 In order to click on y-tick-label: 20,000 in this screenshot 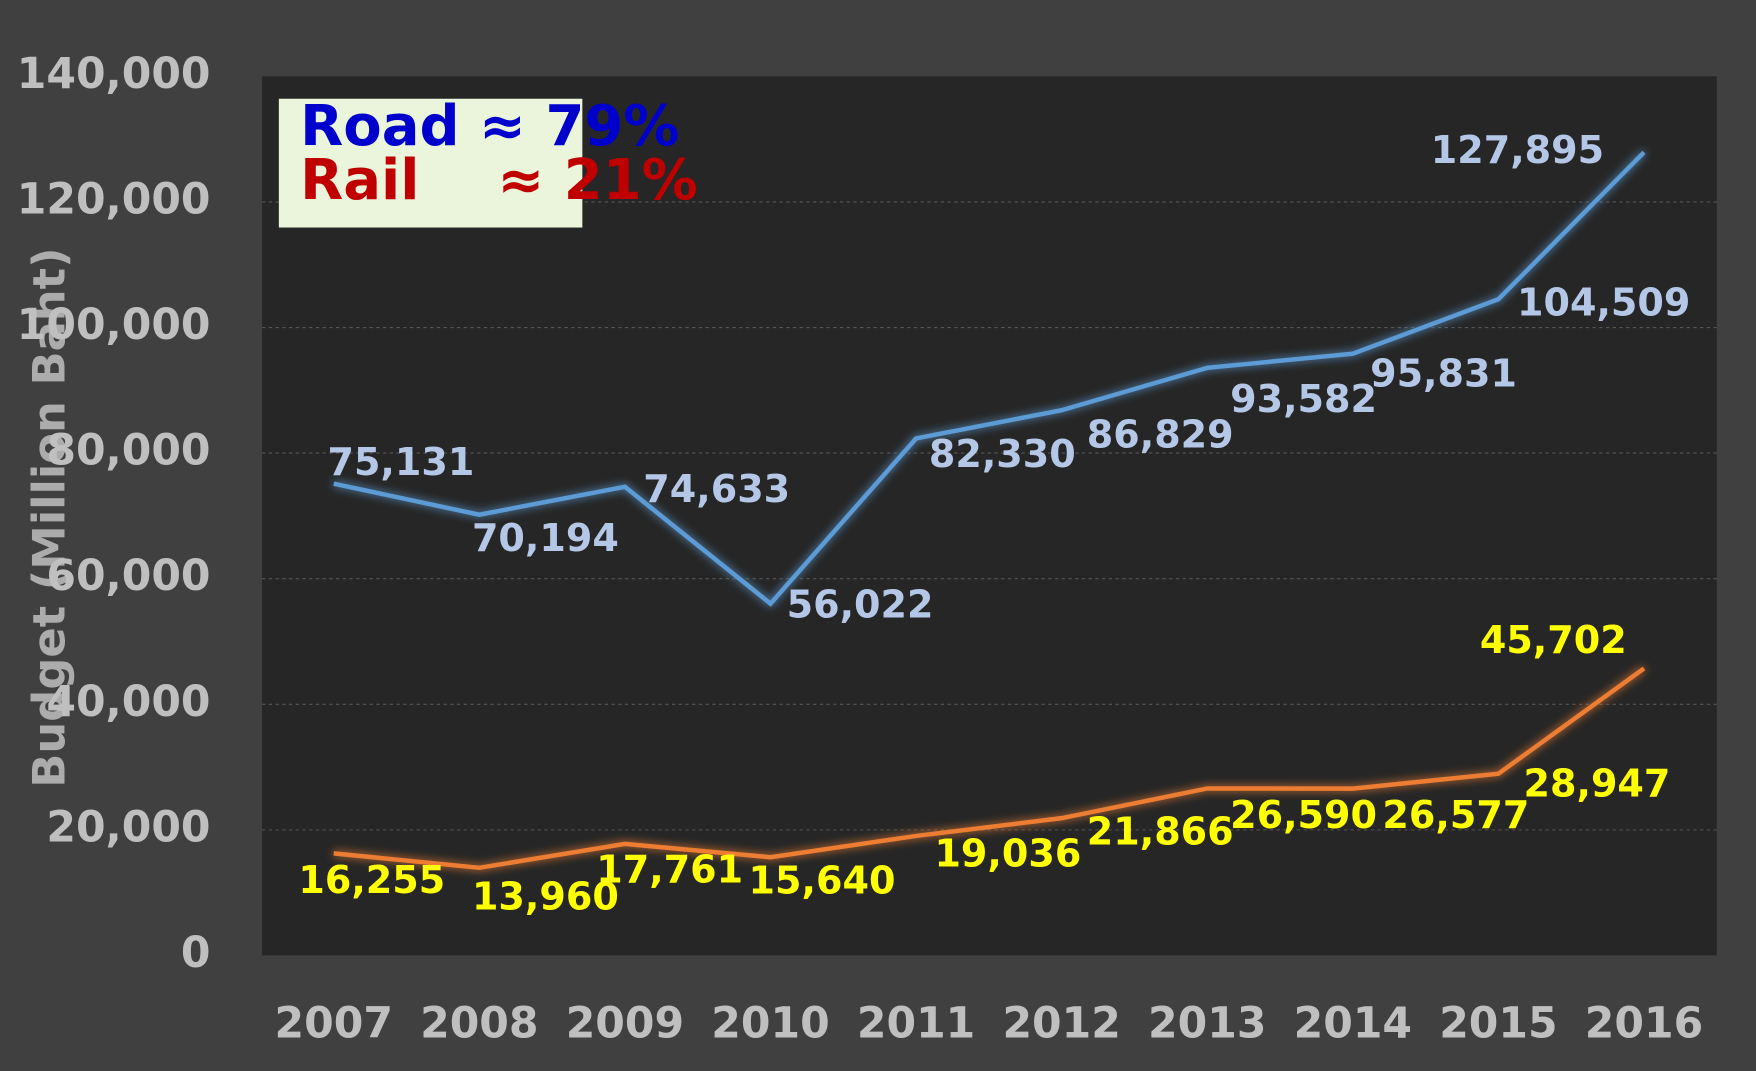, I will do `click(128, 827)`.